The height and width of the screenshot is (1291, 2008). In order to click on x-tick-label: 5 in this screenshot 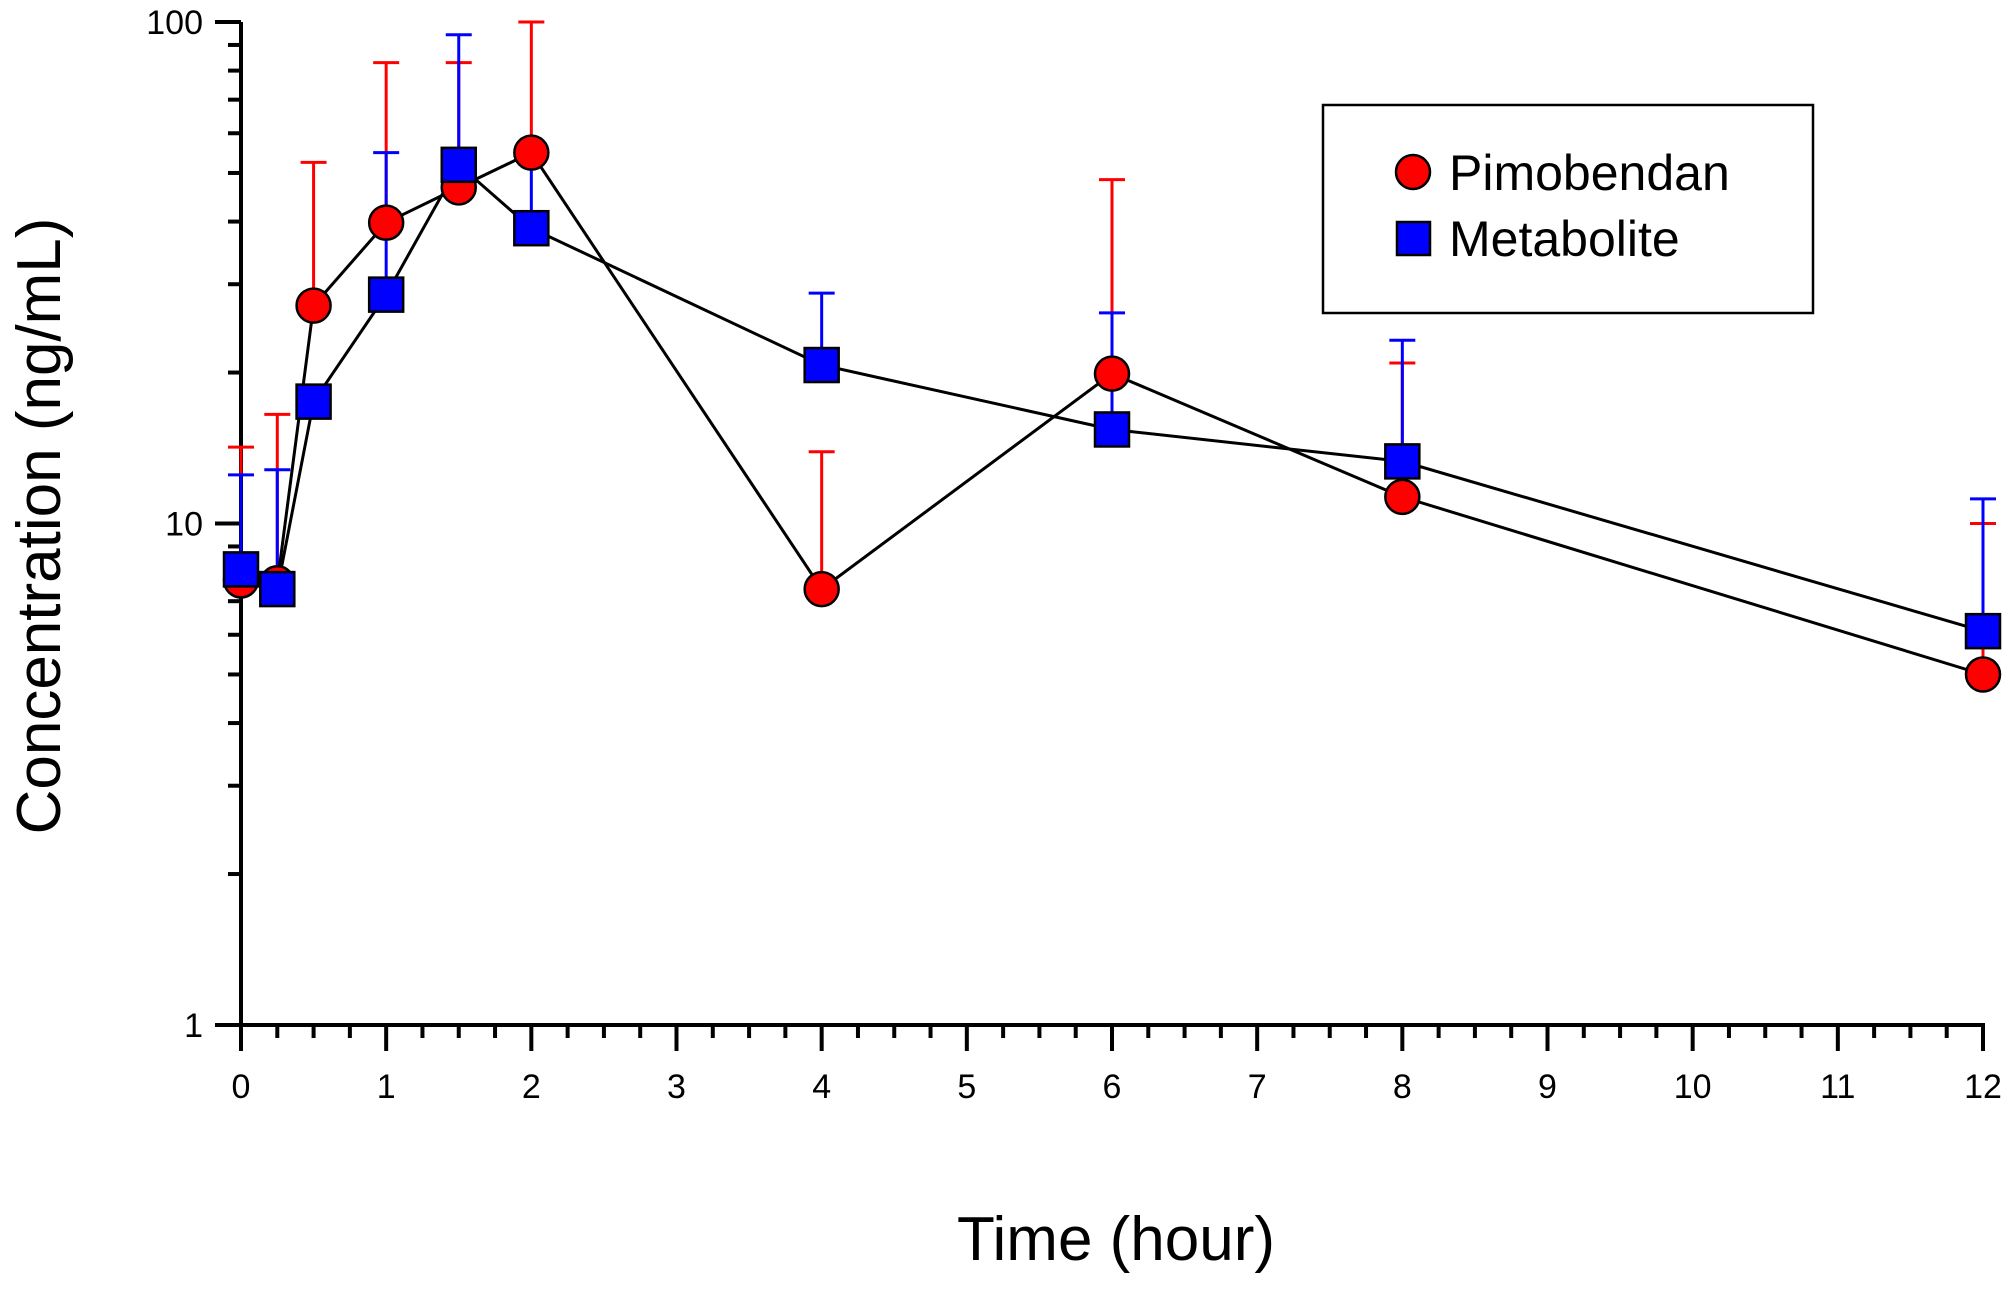, I will do `click(966, 1087)`.